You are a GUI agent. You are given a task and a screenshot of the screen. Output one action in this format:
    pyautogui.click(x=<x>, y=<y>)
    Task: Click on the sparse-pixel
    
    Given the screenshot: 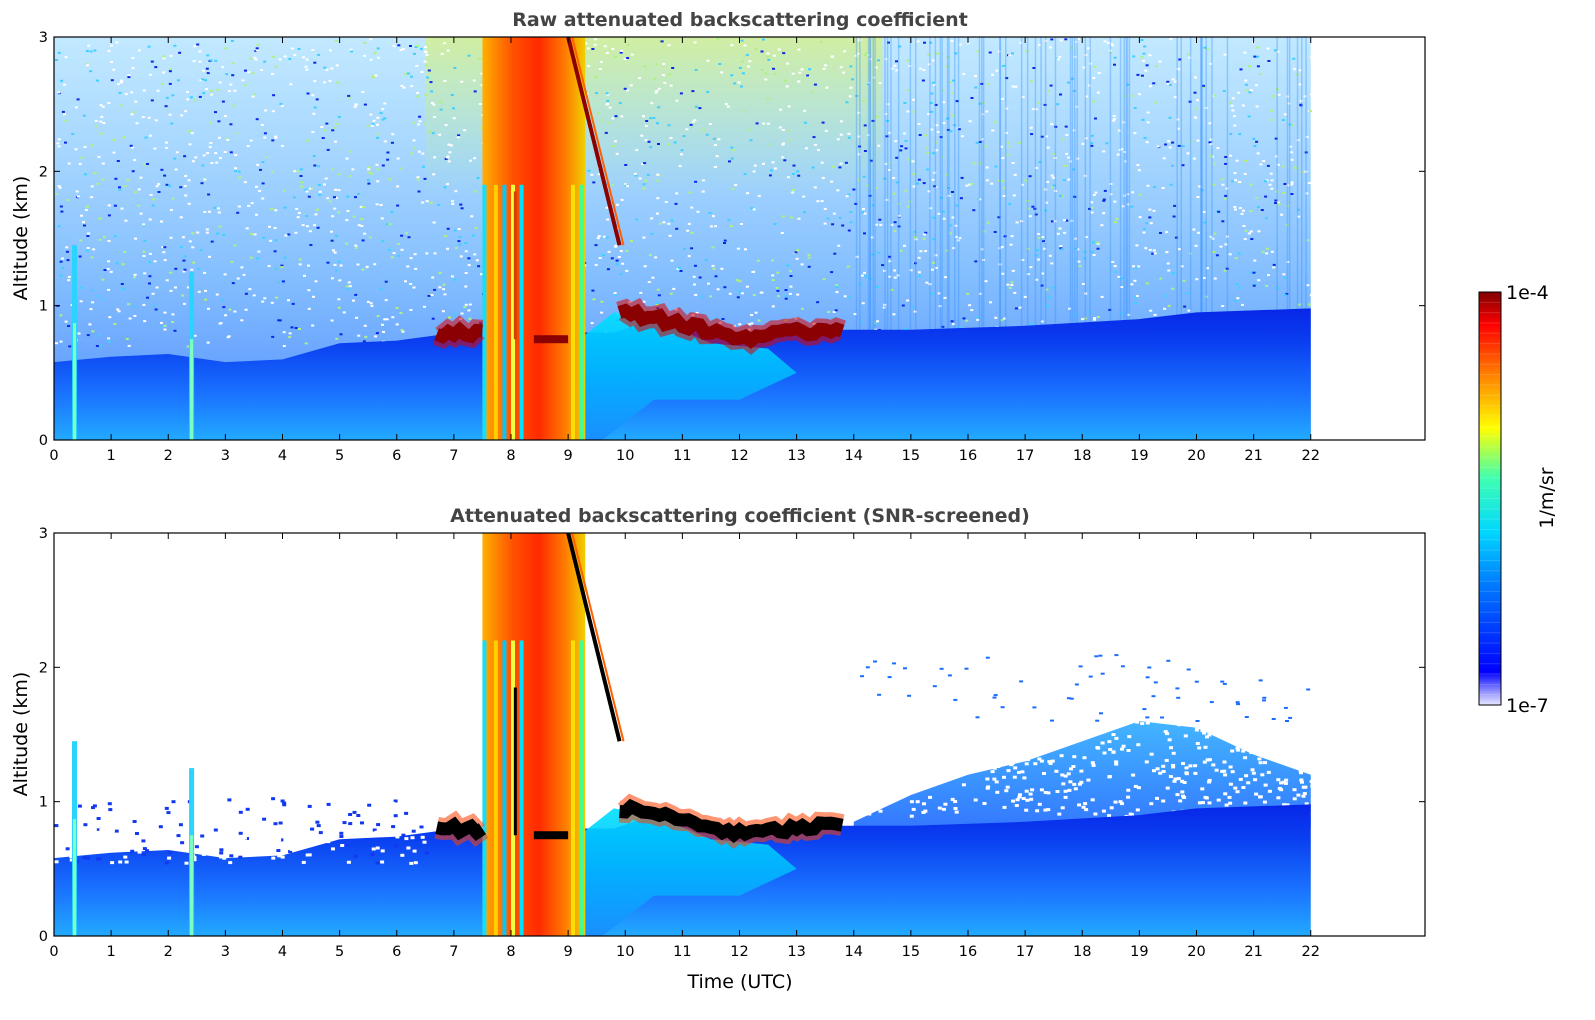 What is the action you would take?
    pyautogui.click(x=867, y=667)
    